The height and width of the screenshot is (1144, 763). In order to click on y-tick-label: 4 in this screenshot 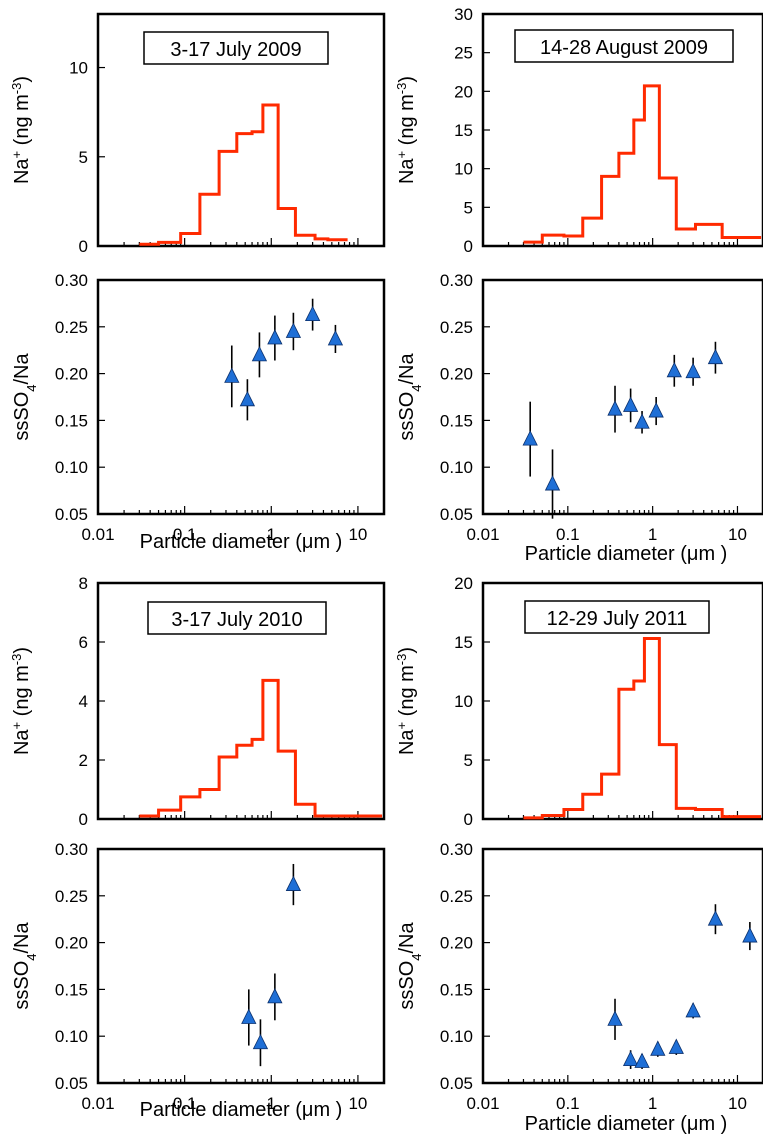, I will do `click(83, 701)`.